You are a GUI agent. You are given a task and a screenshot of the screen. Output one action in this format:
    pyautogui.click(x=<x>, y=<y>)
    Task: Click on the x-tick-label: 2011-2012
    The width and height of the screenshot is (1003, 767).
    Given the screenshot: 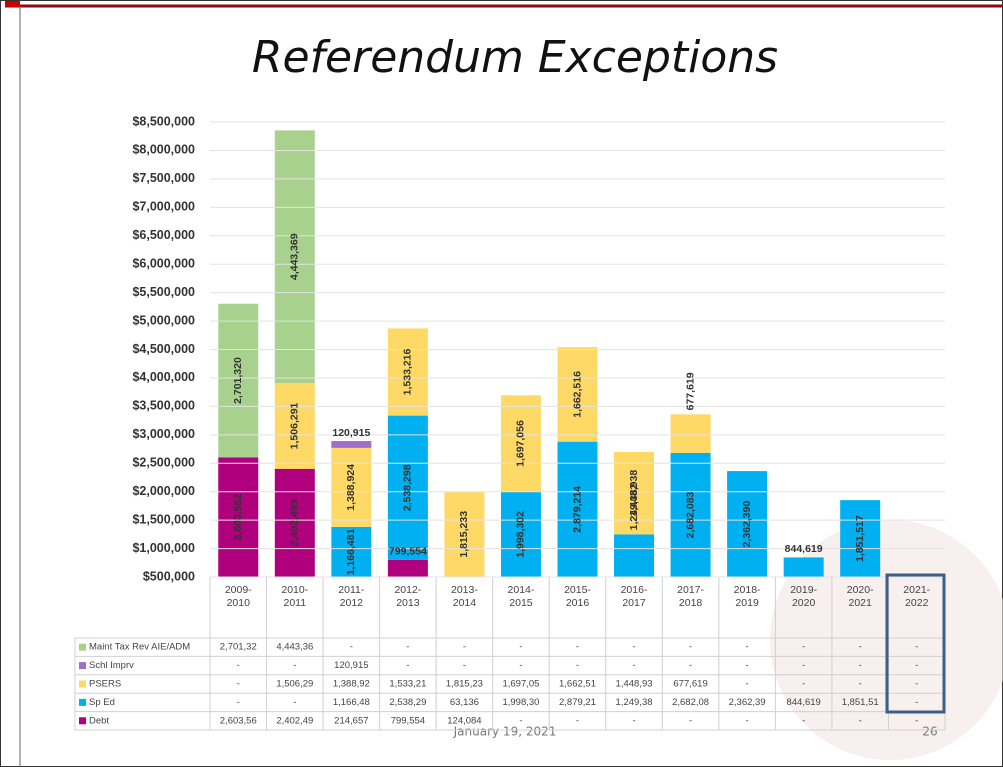 What is the action you would take?
    pyautogui.click(x=351, y=596)
    